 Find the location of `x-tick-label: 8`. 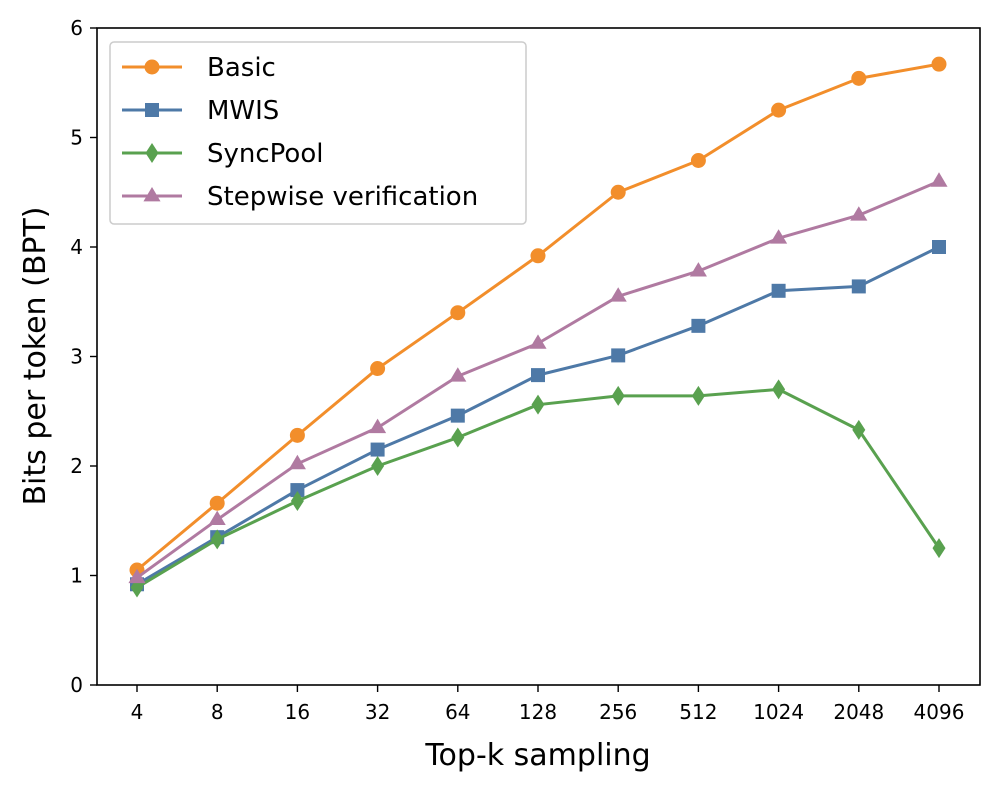

x-tick-label: 8 is located at coordinates (217, 712).